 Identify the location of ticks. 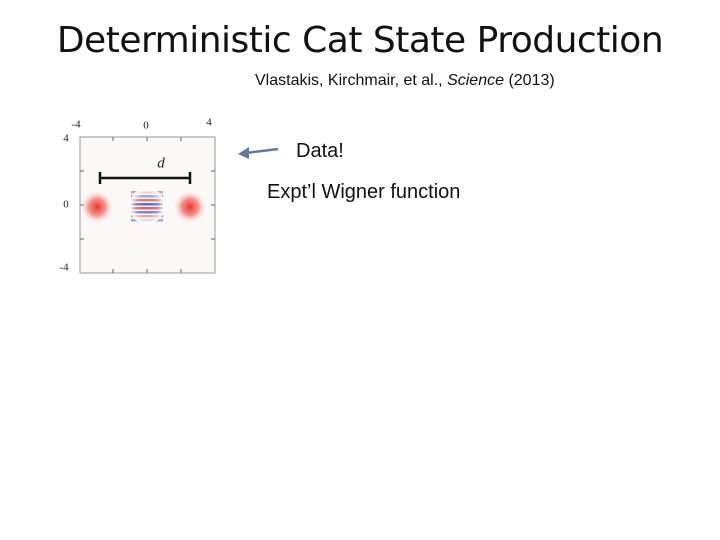
(147, 205).